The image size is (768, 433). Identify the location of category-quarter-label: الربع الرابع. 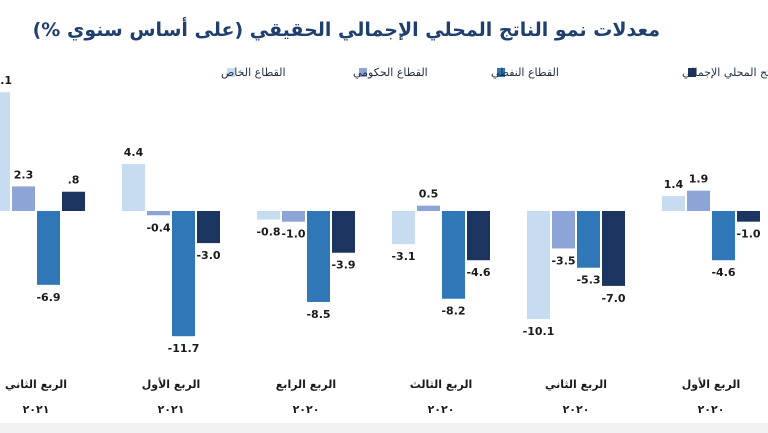
(306, 384).